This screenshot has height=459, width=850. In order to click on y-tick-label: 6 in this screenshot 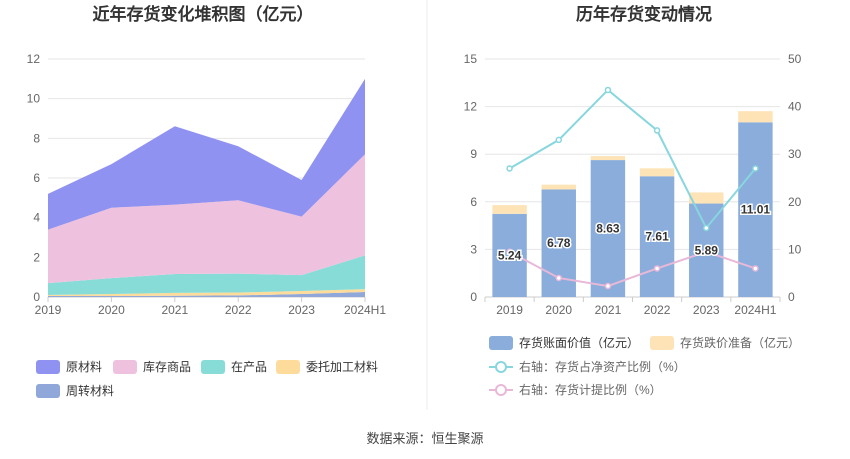, I will do `click(36, 178)`.